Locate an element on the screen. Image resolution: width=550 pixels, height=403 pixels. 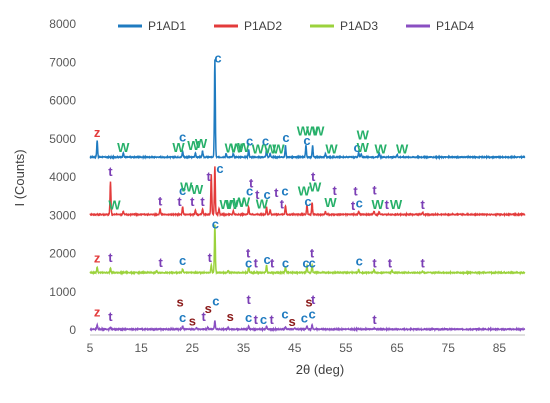
x-tick-label: 55 is located at coordinates (346, 348).